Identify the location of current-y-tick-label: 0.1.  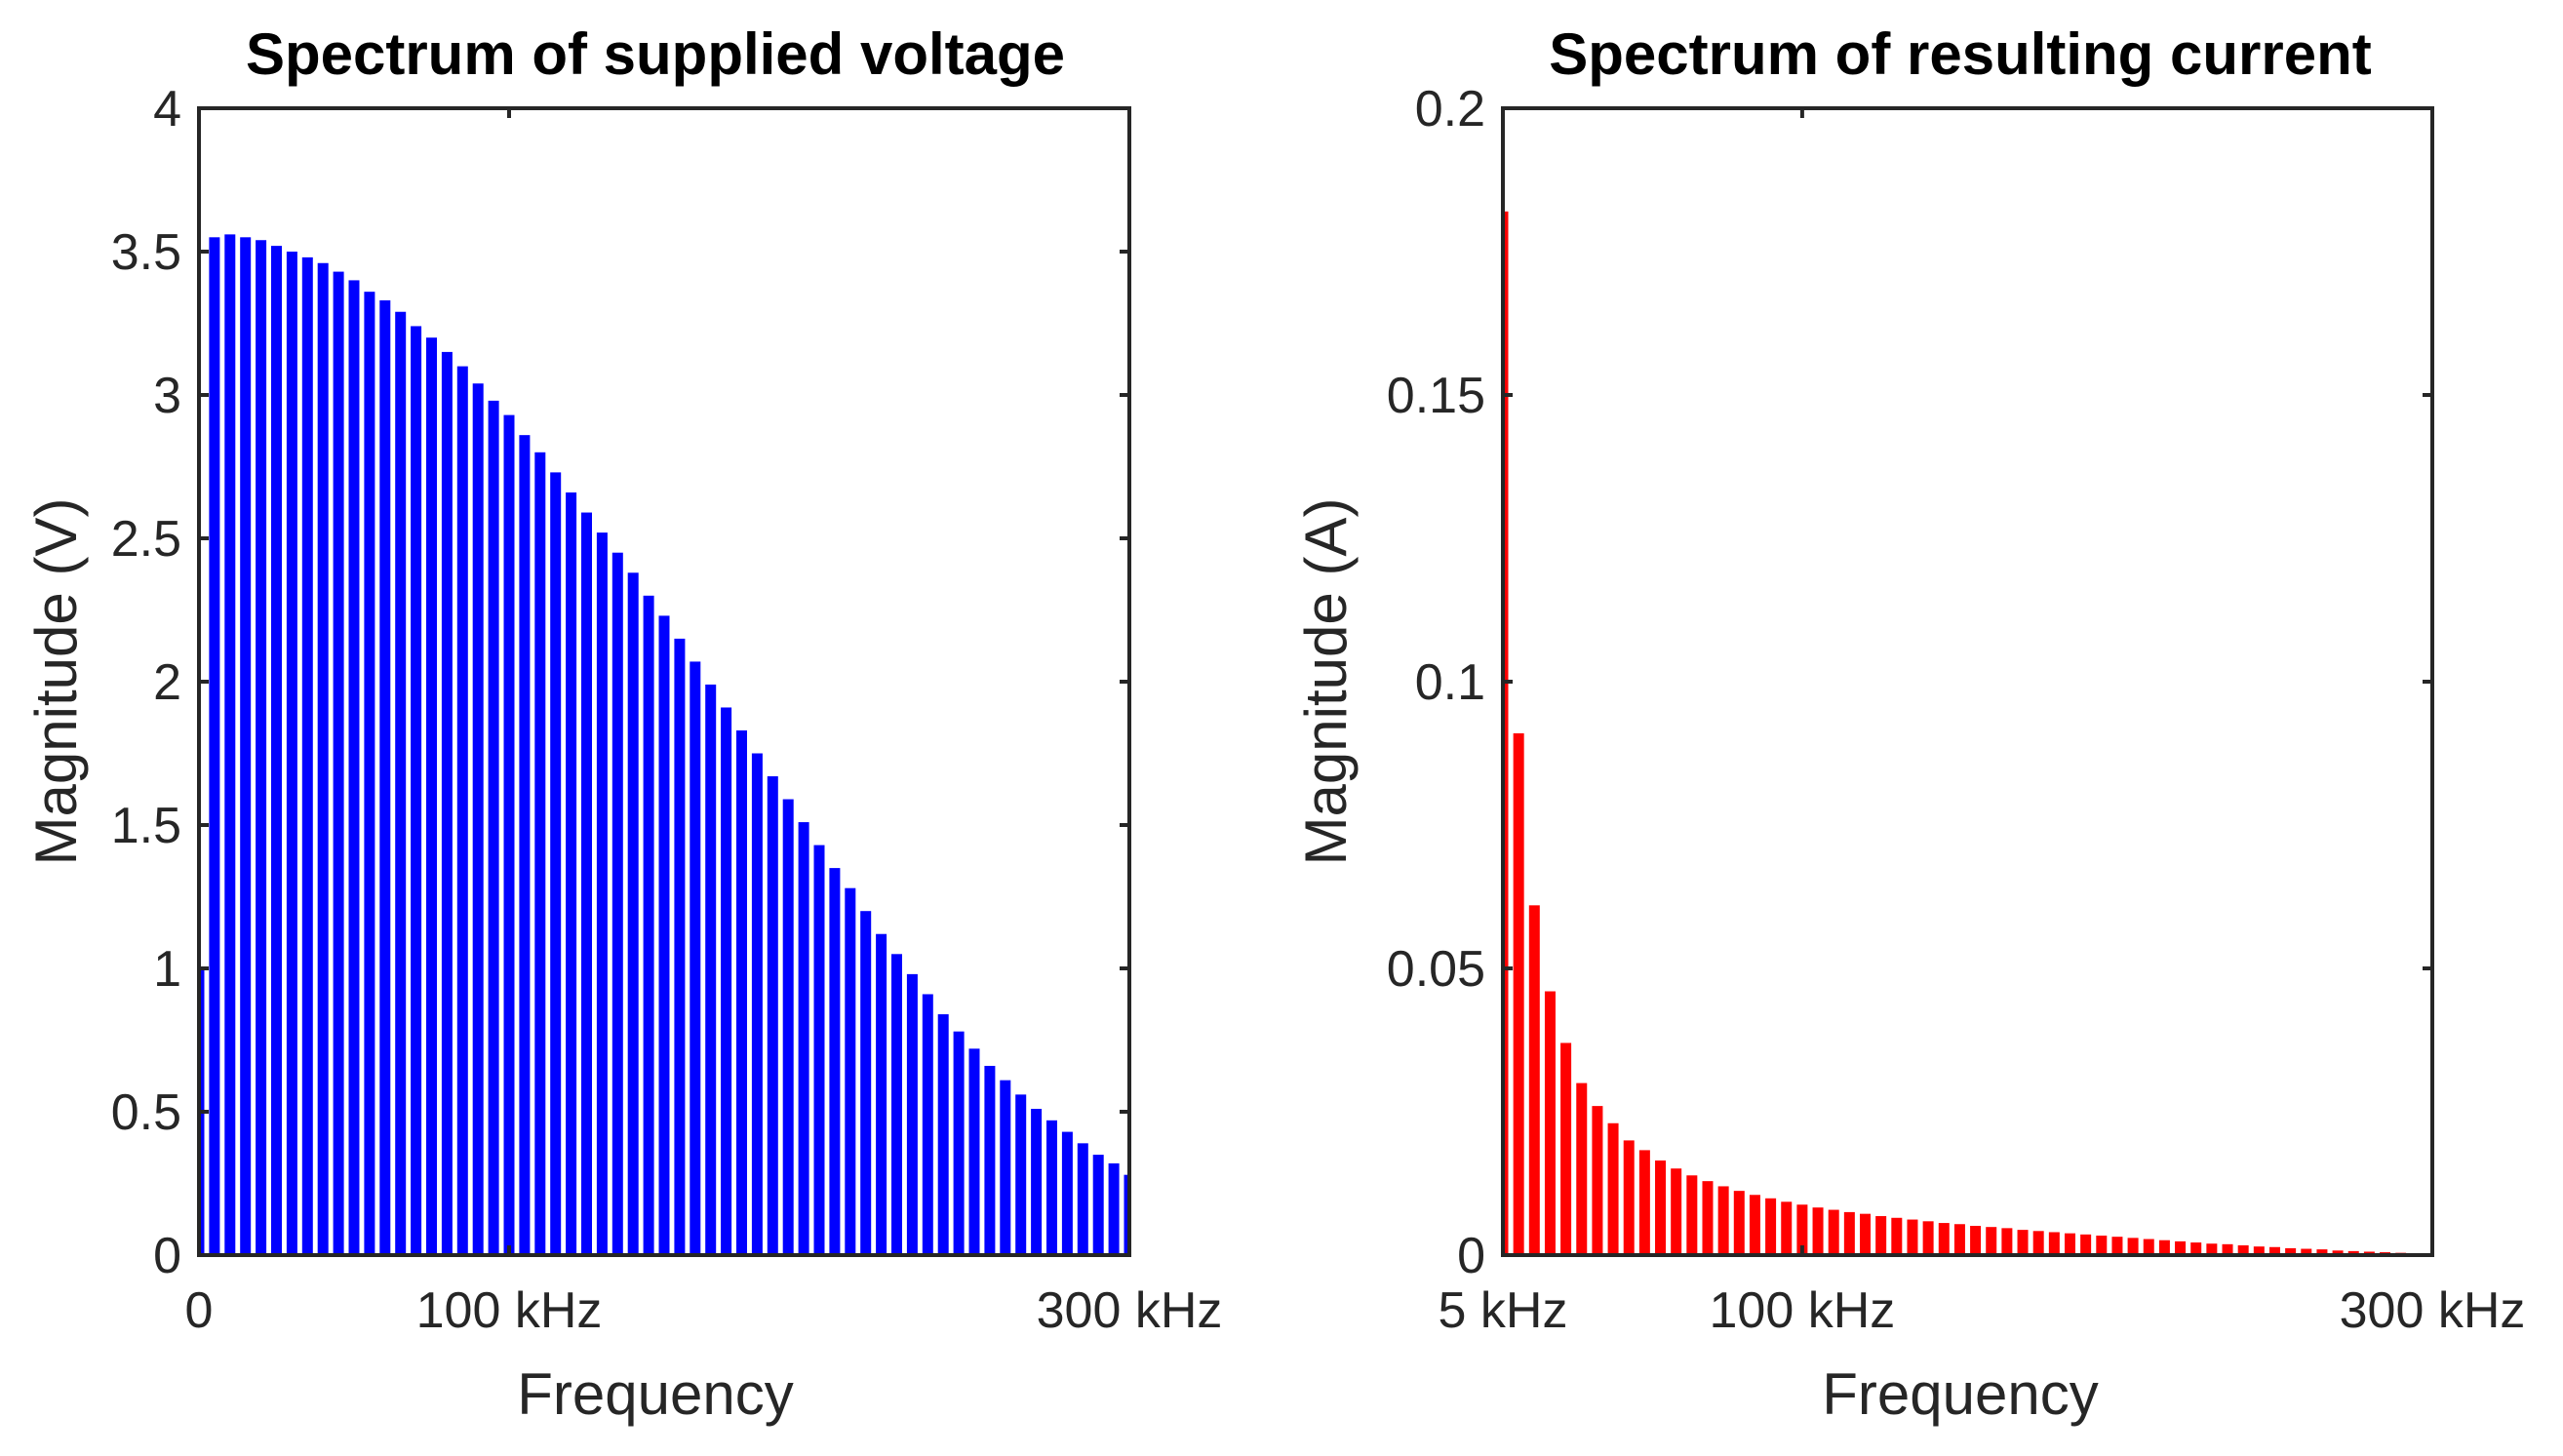
(1450, 682).